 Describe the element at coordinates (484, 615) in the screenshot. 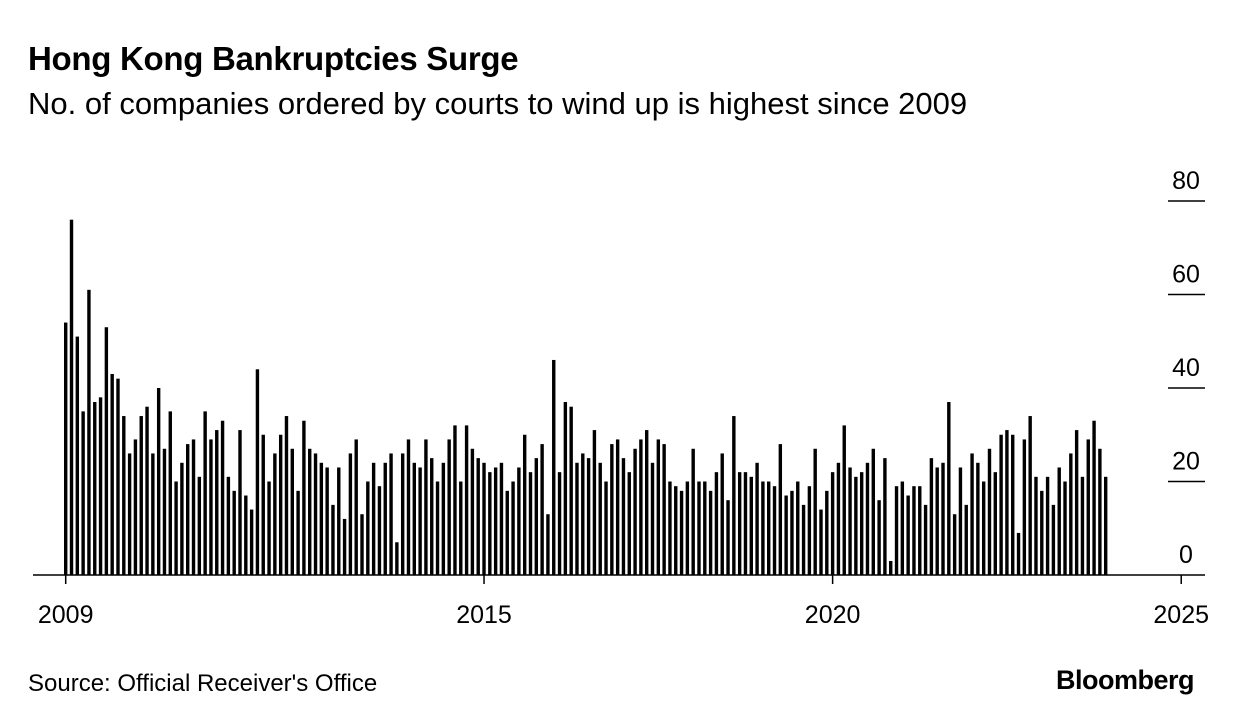

I see `x-tick-label: 2015` at that location.